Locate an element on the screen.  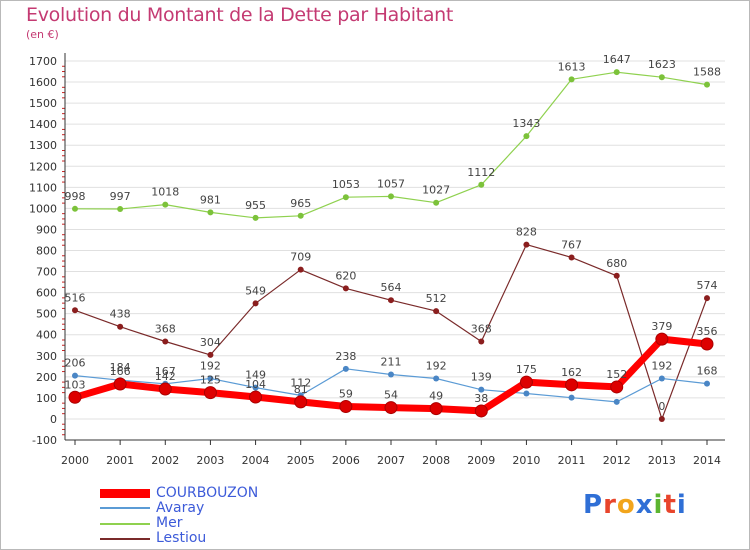
data-label-lestiou: 304 is located at coordinates (210, 342).